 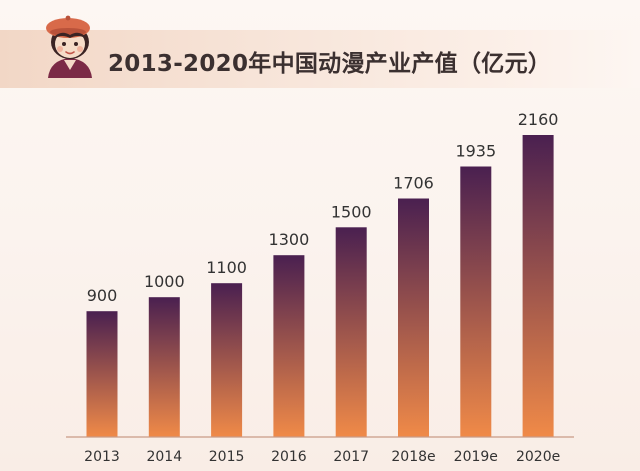 I want to click on x-tick-label-2013: 2013, so click(x=102, y=457).